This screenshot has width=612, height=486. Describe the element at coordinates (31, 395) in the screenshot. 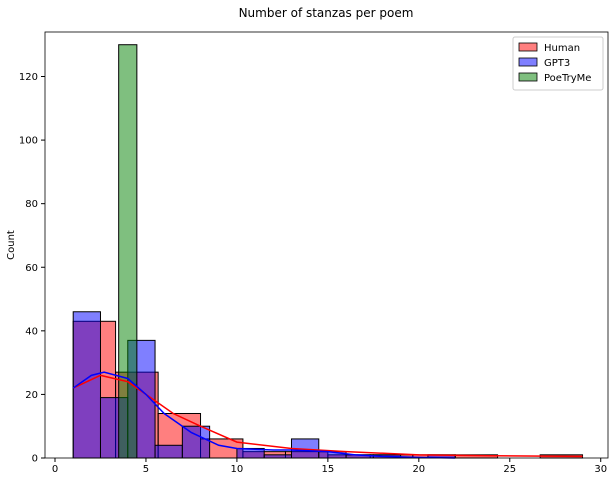

I see `y-tick-label: 20` at that location.